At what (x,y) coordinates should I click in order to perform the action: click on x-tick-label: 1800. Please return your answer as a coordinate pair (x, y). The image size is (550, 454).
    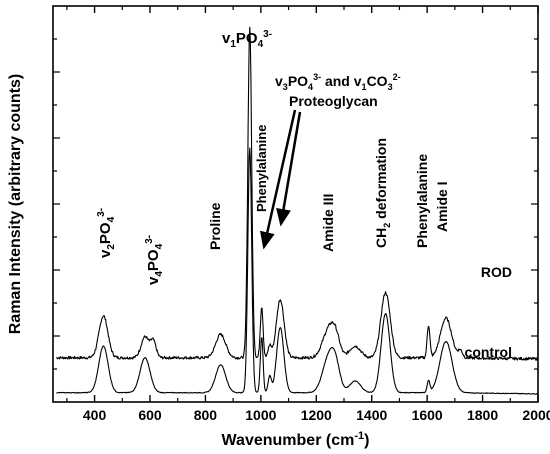
    Looking at the image, I should click on (482, 415).